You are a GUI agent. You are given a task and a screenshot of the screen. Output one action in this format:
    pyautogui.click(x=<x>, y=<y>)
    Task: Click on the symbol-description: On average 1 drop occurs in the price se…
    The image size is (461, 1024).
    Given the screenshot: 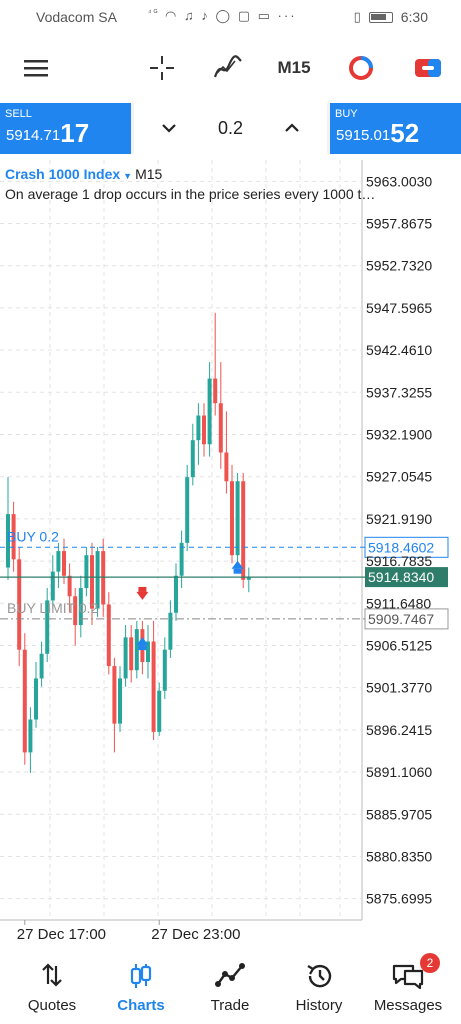 What is the action you would take?
    pyautogui.click(x=191, y=194)
    